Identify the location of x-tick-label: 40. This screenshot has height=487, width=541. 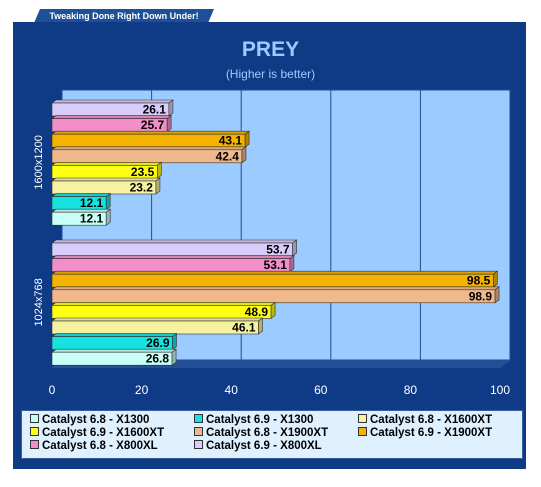
(232, 390).